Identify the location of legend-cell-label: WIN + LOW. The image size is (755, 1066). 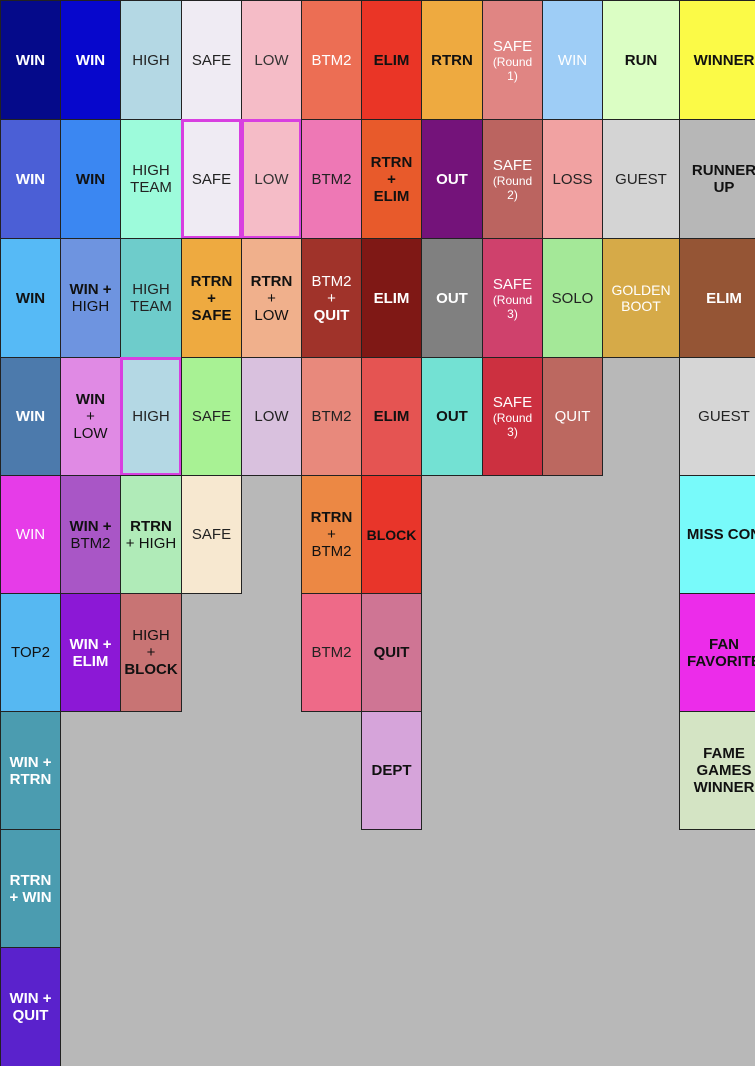
(90, 416).